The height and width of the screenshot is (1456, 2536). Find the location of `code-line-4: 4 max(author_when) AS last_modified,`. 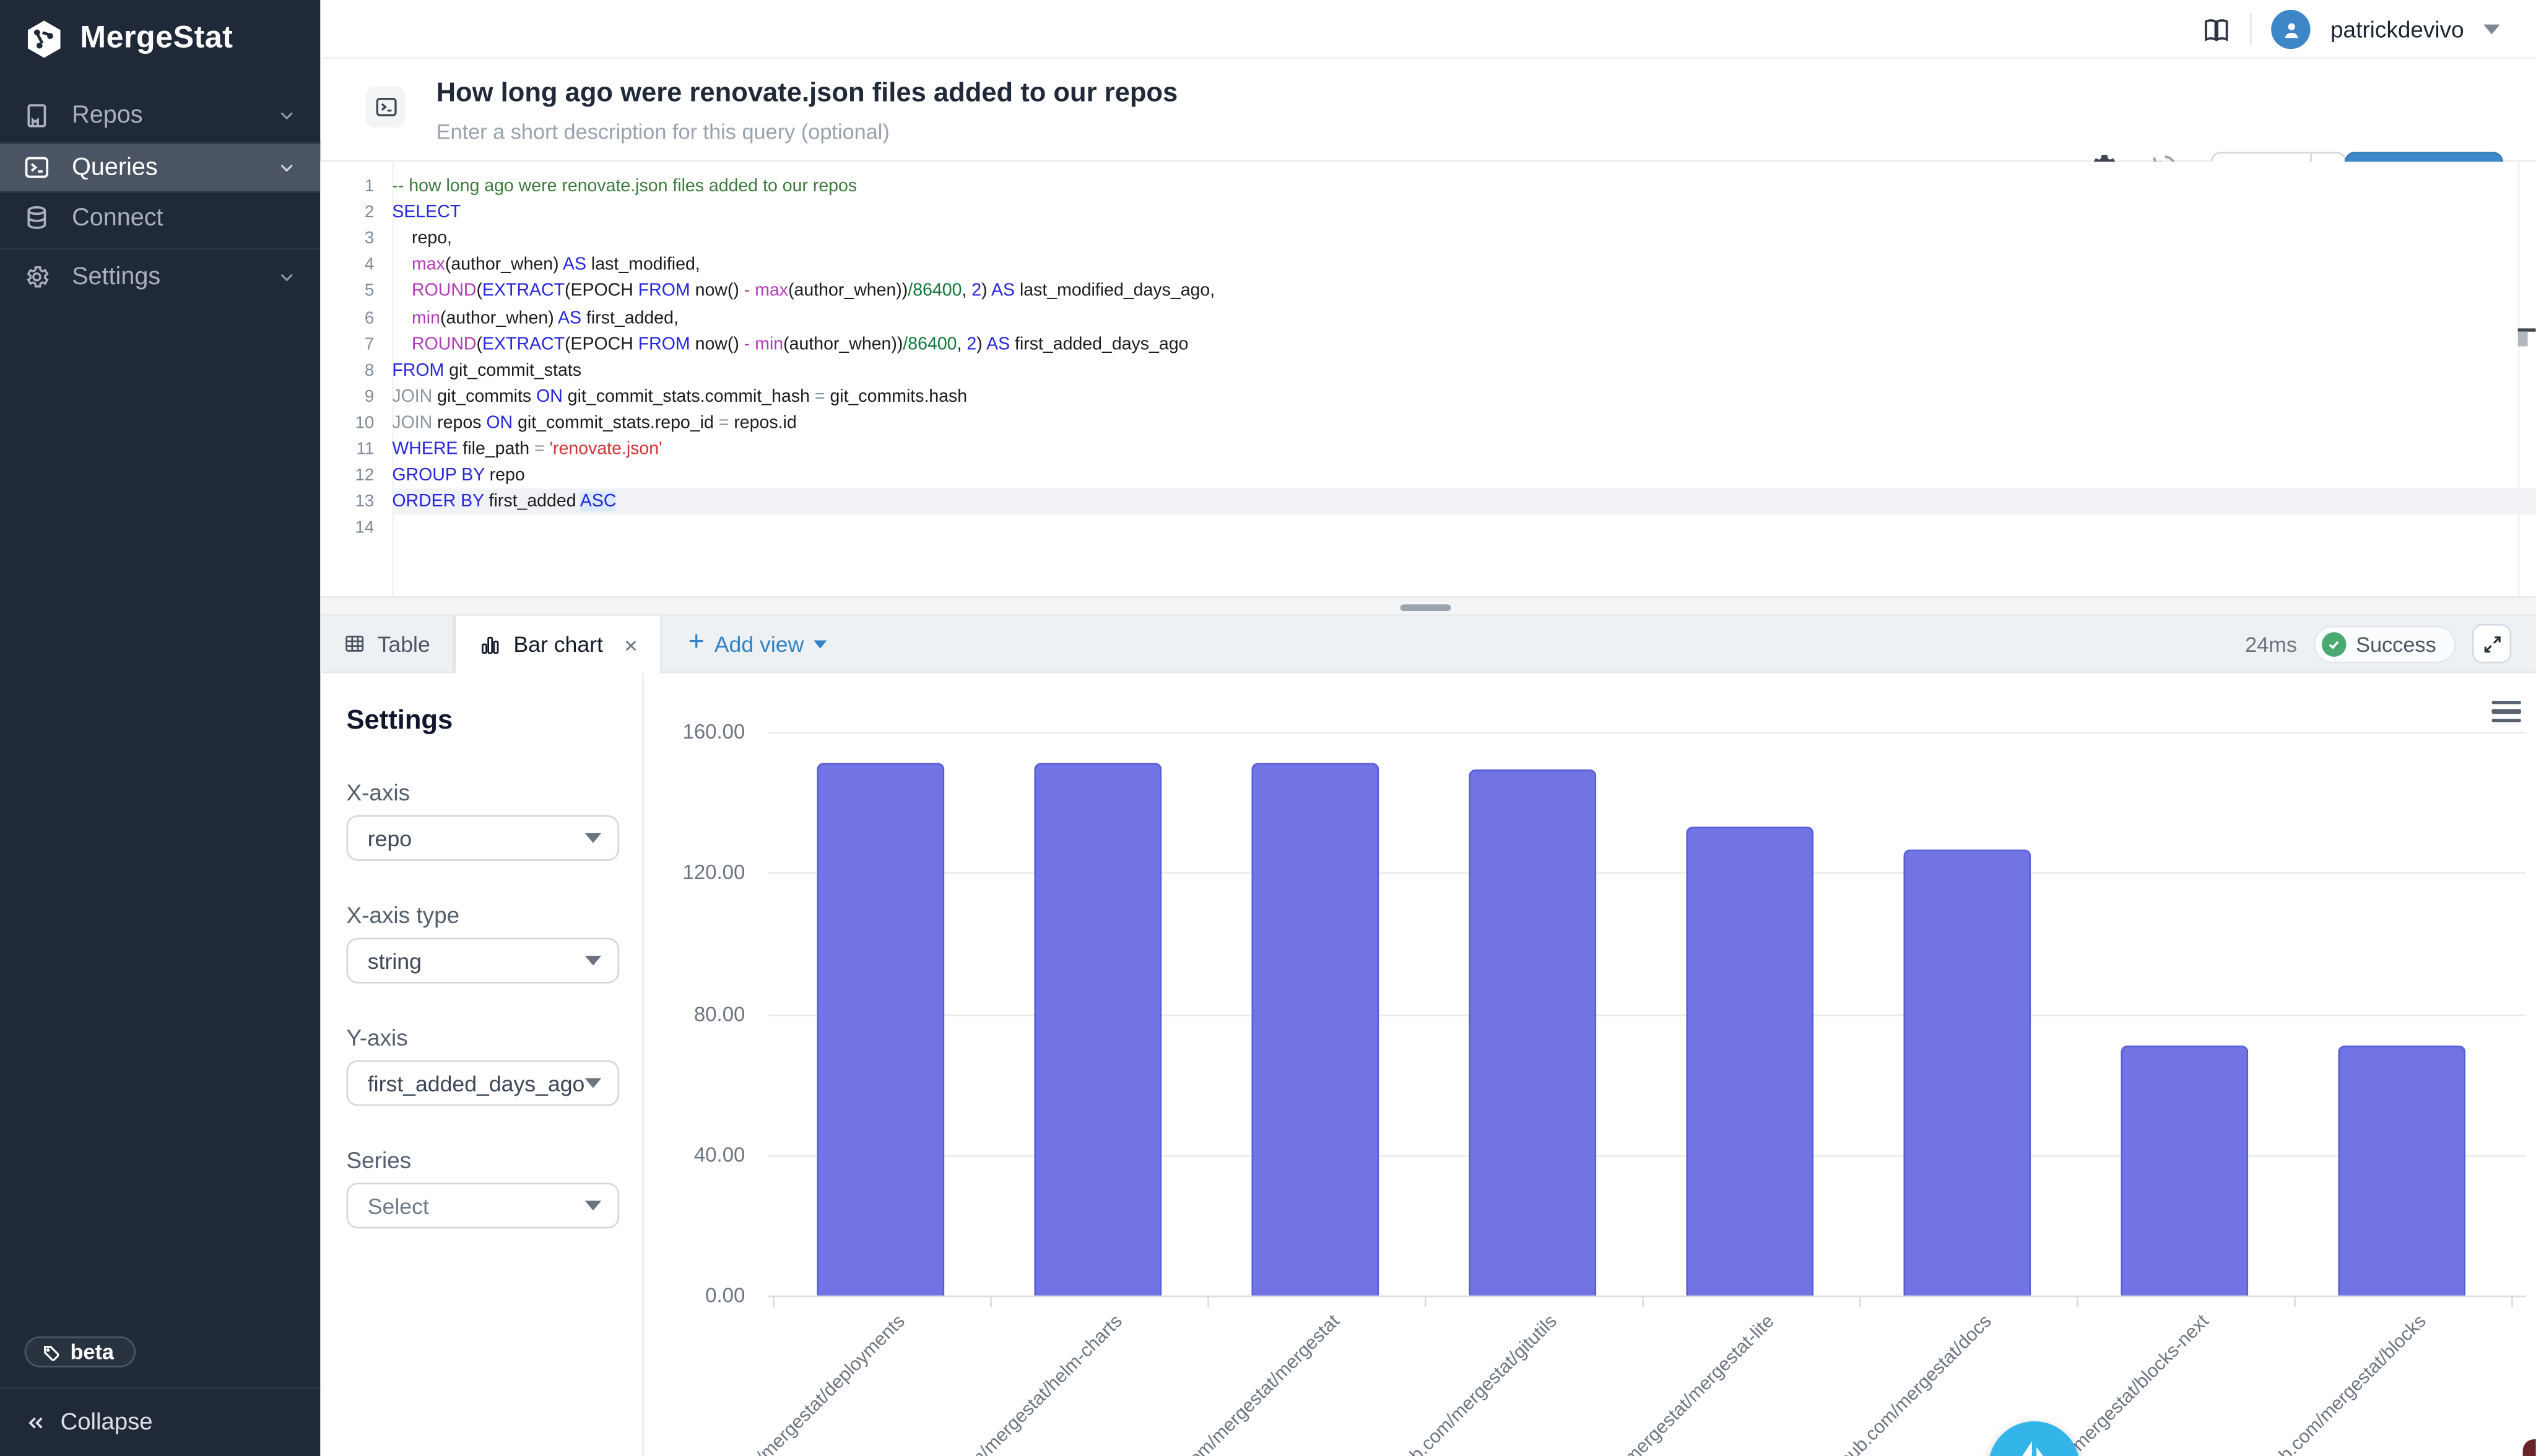

code-line-4: 4 max(author_when) AS last_modified, is located at coordinates (1427, 265).